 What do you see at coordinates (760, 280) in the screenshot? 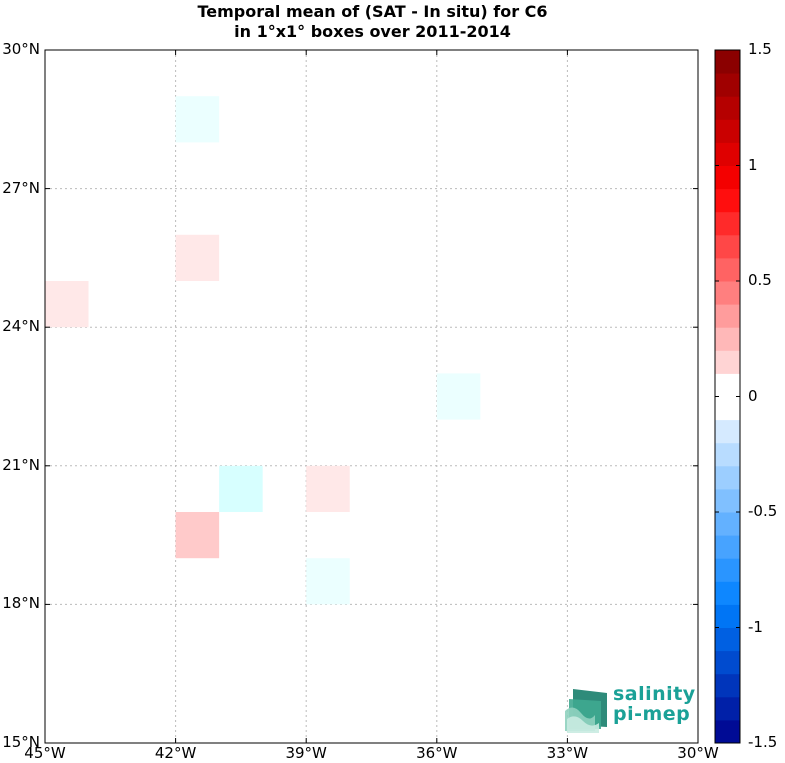
I see `colorbar-tick-label: 0.5` at bounding box center [760, 280].